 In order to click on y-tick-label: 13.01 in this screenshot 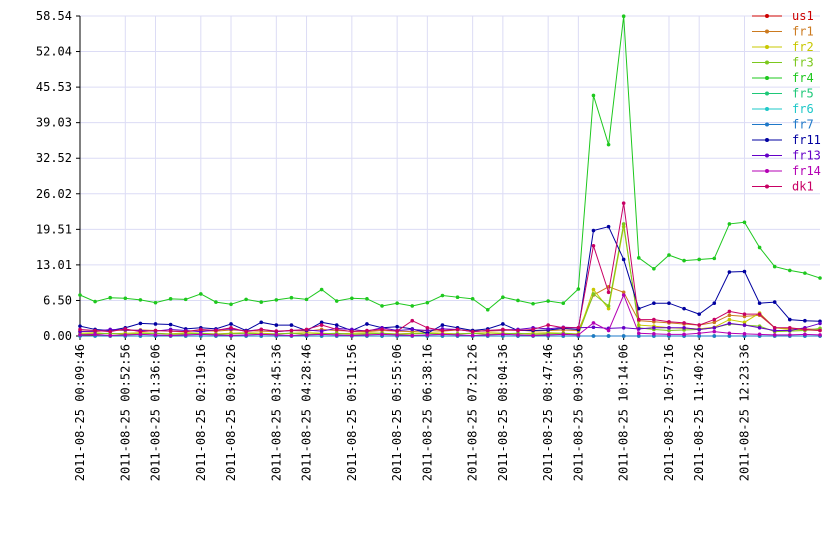, I will do `click(54, 265)`.